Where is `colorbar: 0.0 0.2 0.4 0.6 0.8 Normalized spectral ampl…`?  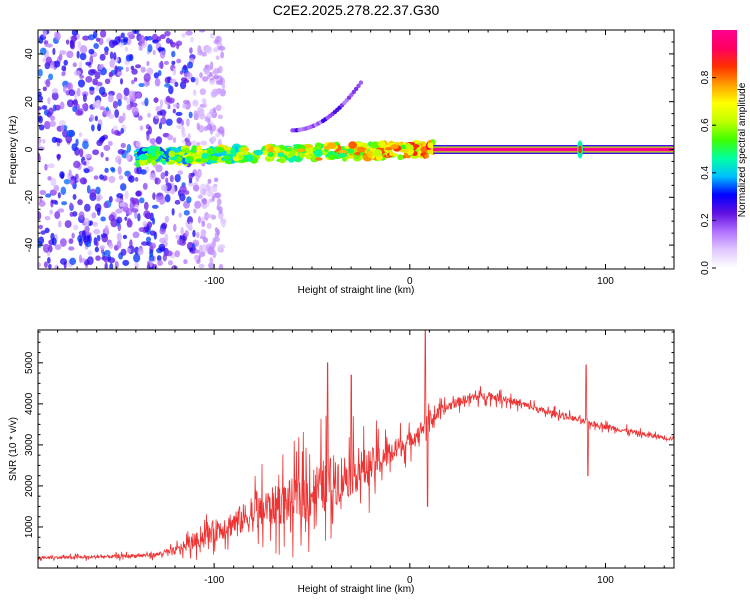 colorbar: 0.0 0.2 0.4 0.6 0.8 Normalized spectral ampl… is located at coordinates (724, 152).